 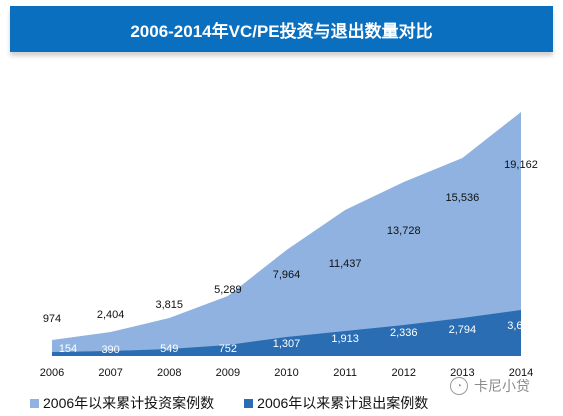 I want to click on data-label-investment: 974, so click(x=52, y=319).